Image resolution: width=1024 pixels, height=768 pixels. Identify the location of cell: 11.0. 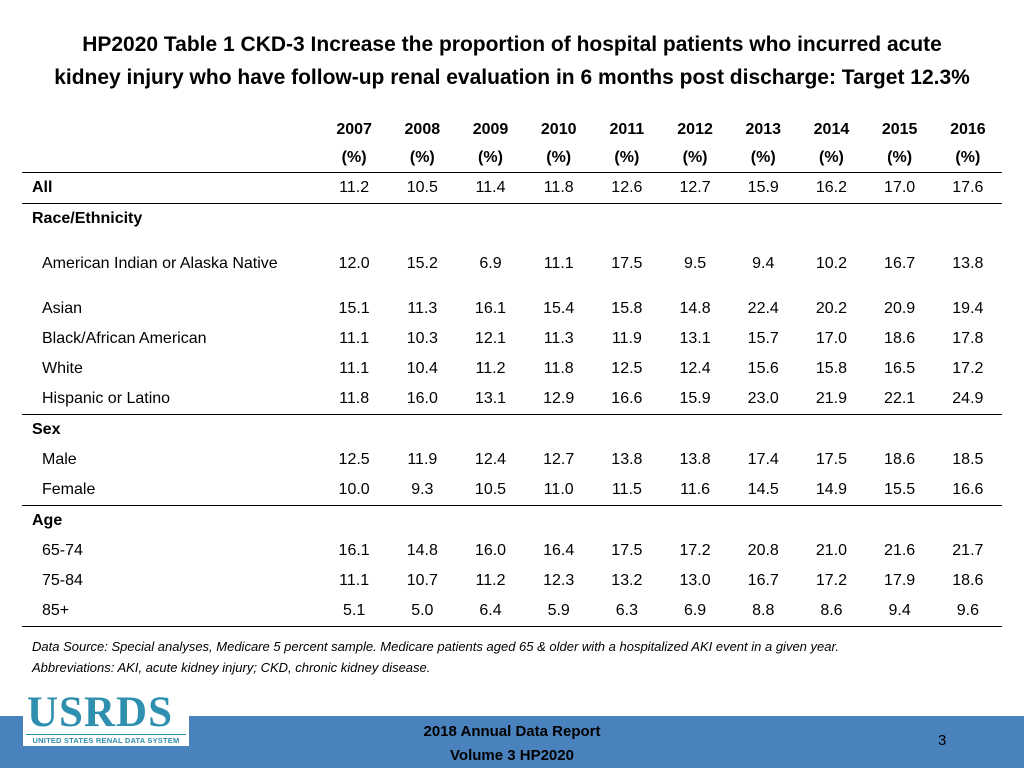
(558, 490).